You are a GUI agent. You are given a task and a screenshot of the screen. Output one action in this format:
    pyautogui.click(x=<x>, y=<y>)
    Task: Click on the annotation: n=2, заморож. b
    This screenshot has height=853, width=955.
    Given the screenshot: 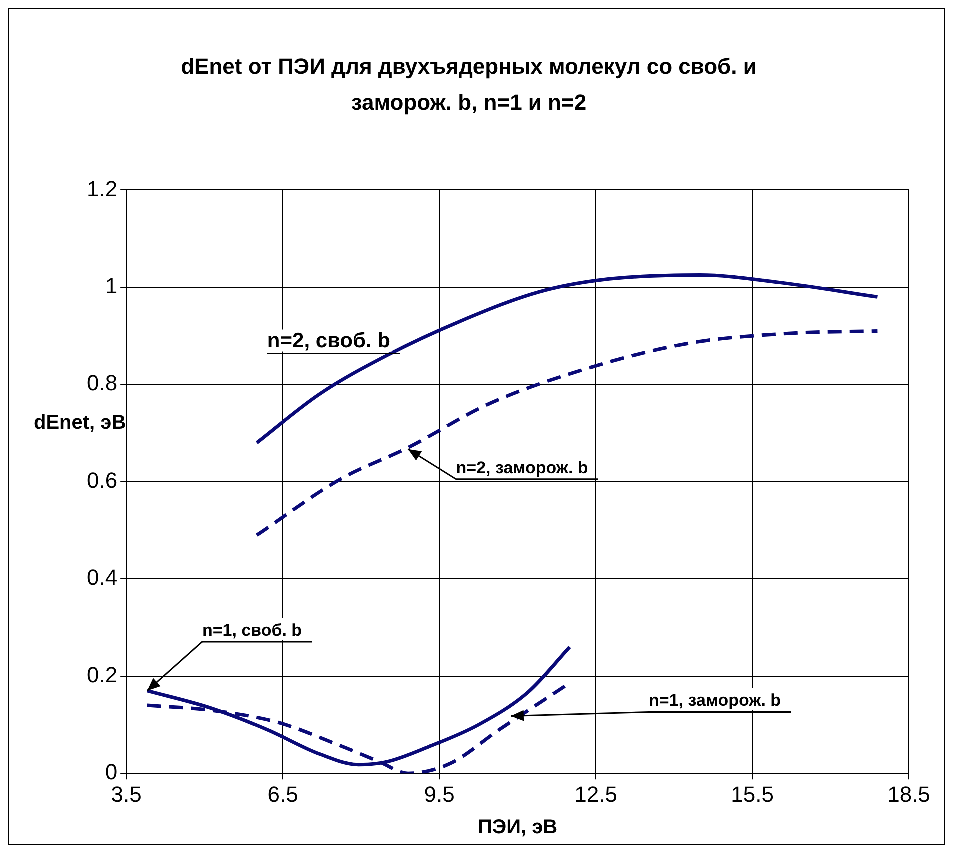 What is the action you would take?
    pyautogui.click(x=522, y=468)
    